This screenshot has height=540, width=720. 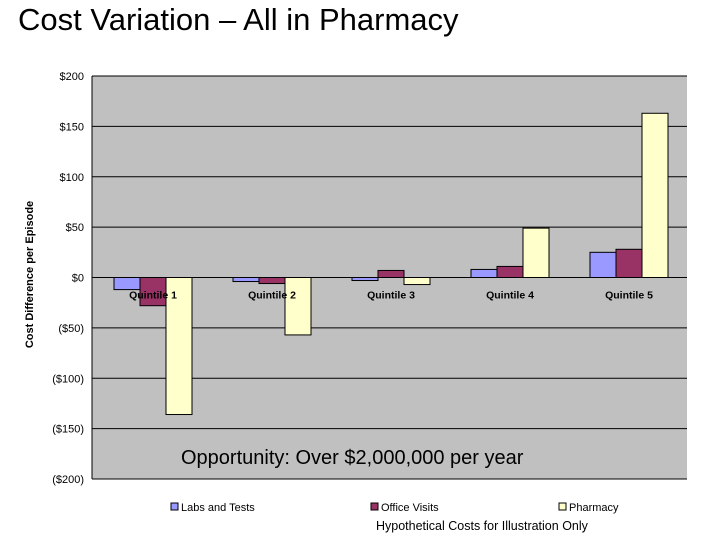 I want to click on y-tick-label: $50, so click(x=75, y=228).